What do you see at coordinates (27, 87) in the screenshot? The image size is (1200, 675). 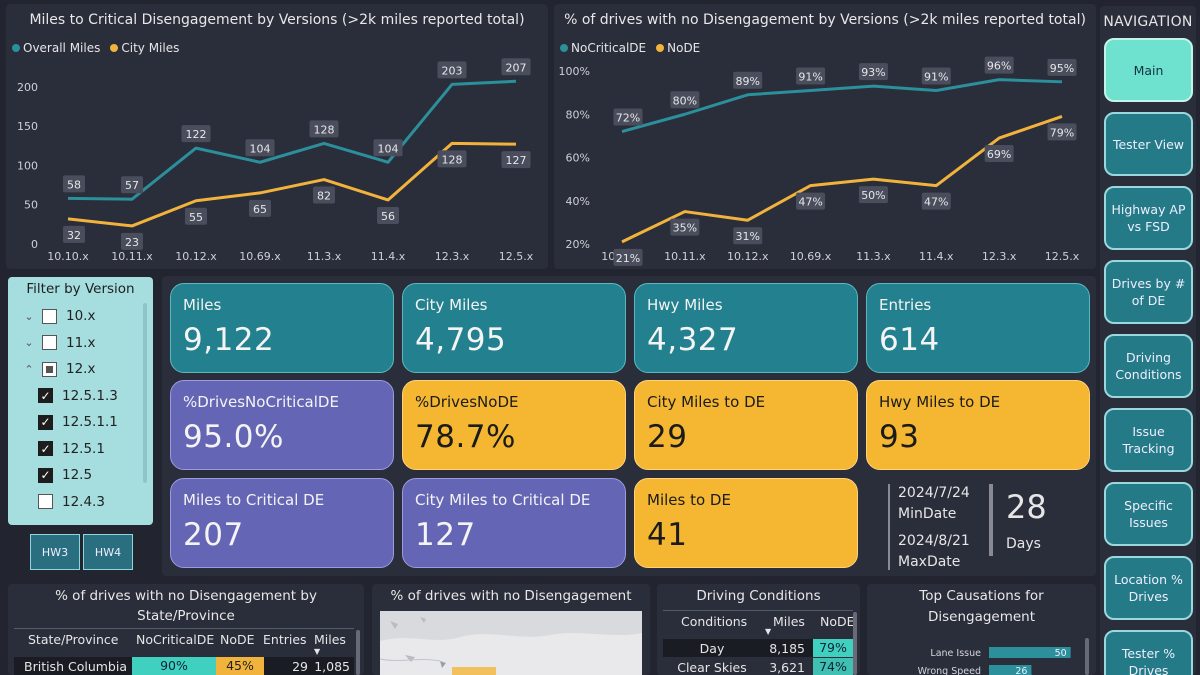 I see `y-tick-label: 200` at bounding box center [27, 87].